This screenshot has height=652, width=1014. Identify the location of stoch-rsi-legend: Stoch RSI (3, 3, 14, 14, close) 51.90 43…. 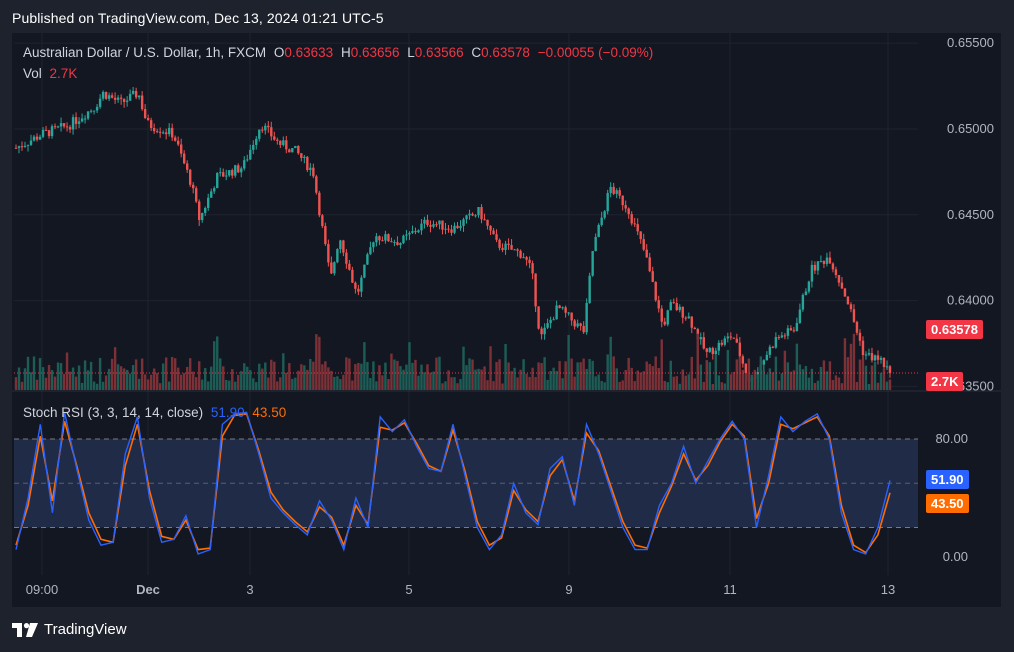
(154, 412).